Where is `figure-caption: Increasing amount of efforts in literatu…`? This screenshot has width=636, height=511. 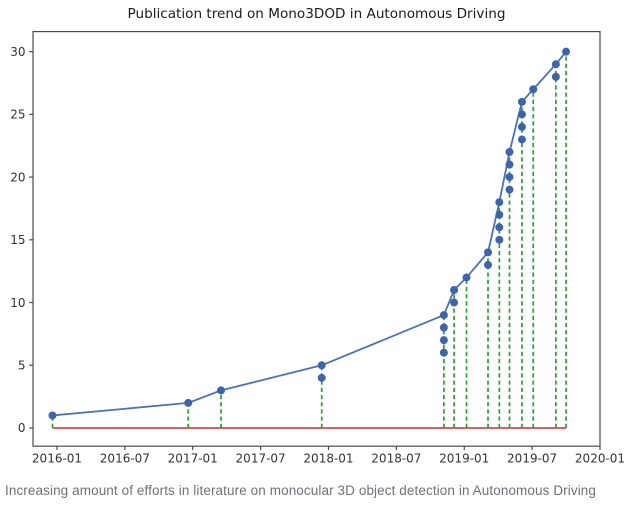 figure-caption: Increasing amount of efforts in literatu… is located at coordinates (301, 490).